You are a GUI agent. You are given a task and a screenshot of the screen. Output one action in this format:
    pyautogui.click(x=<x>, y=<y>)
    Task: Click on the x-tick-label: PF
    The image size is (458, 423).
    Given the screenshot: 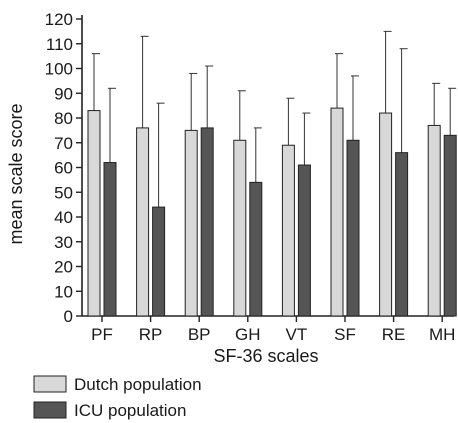 What is the action you would take?
    pyautogui.click(x=102, y=334)
    